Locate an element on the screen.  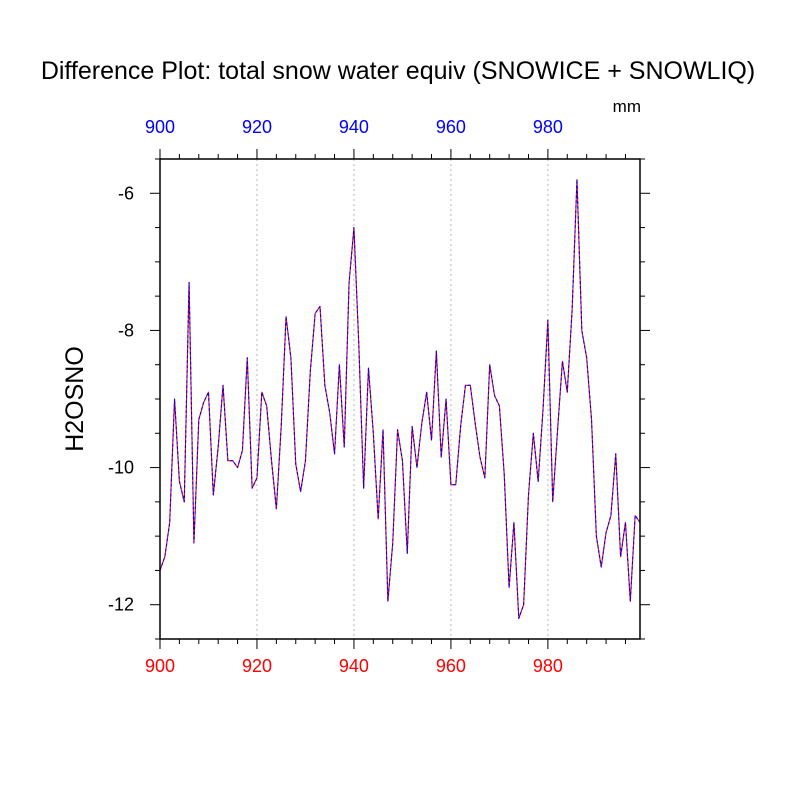
x-tick-label-bottom: 920 is located at coordinates (257, 666).